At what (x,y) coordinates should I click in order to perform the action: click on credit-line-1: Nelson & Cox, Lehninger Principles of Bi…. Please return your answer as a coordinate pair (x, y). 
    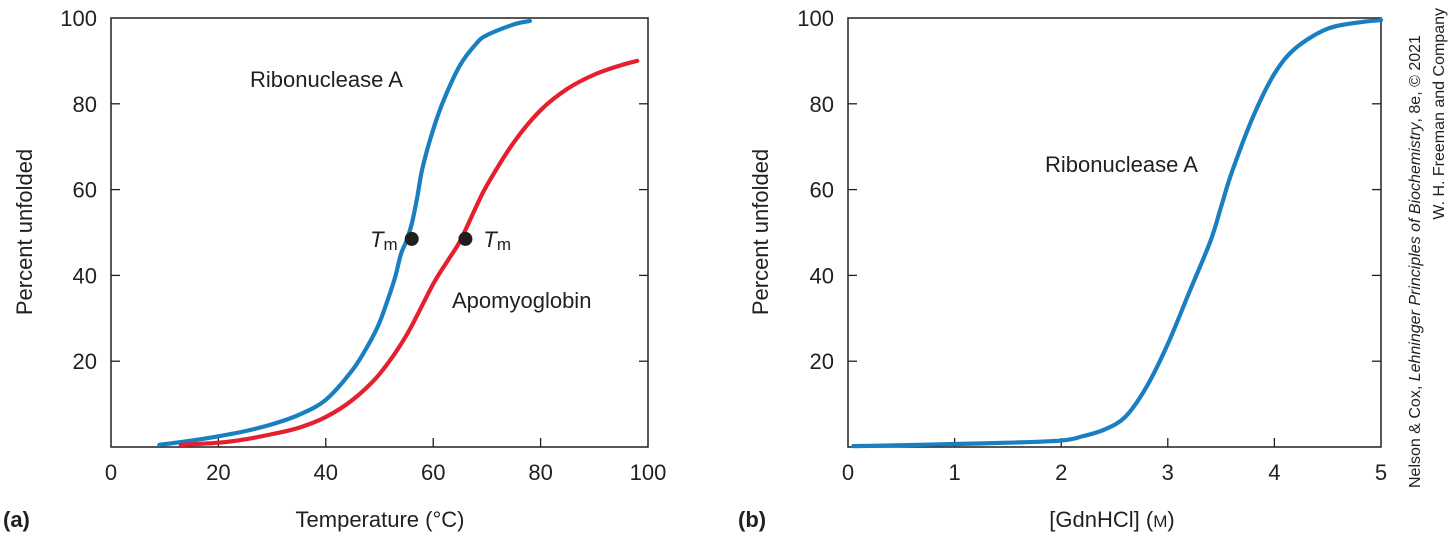
    Looking at the image, I should click on (1415, 261).